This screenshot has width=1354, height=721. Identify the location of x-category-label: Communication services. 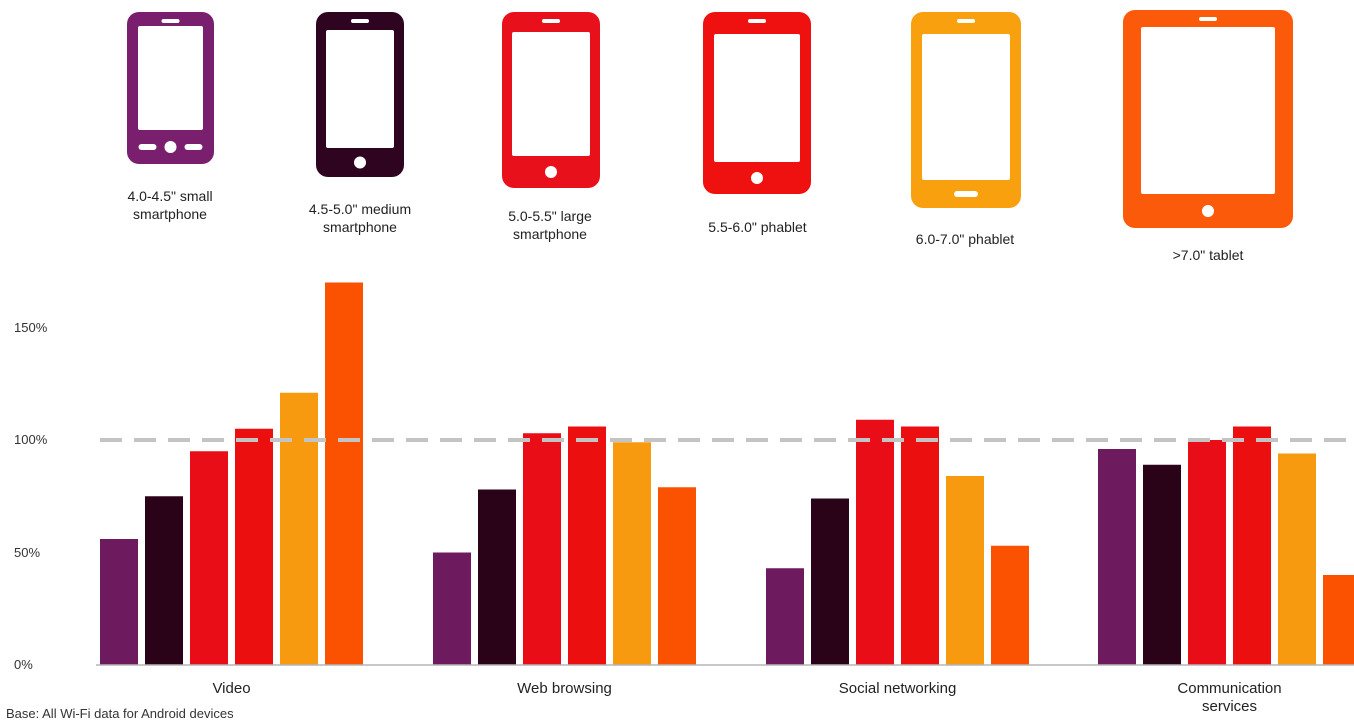
(1229, 697).